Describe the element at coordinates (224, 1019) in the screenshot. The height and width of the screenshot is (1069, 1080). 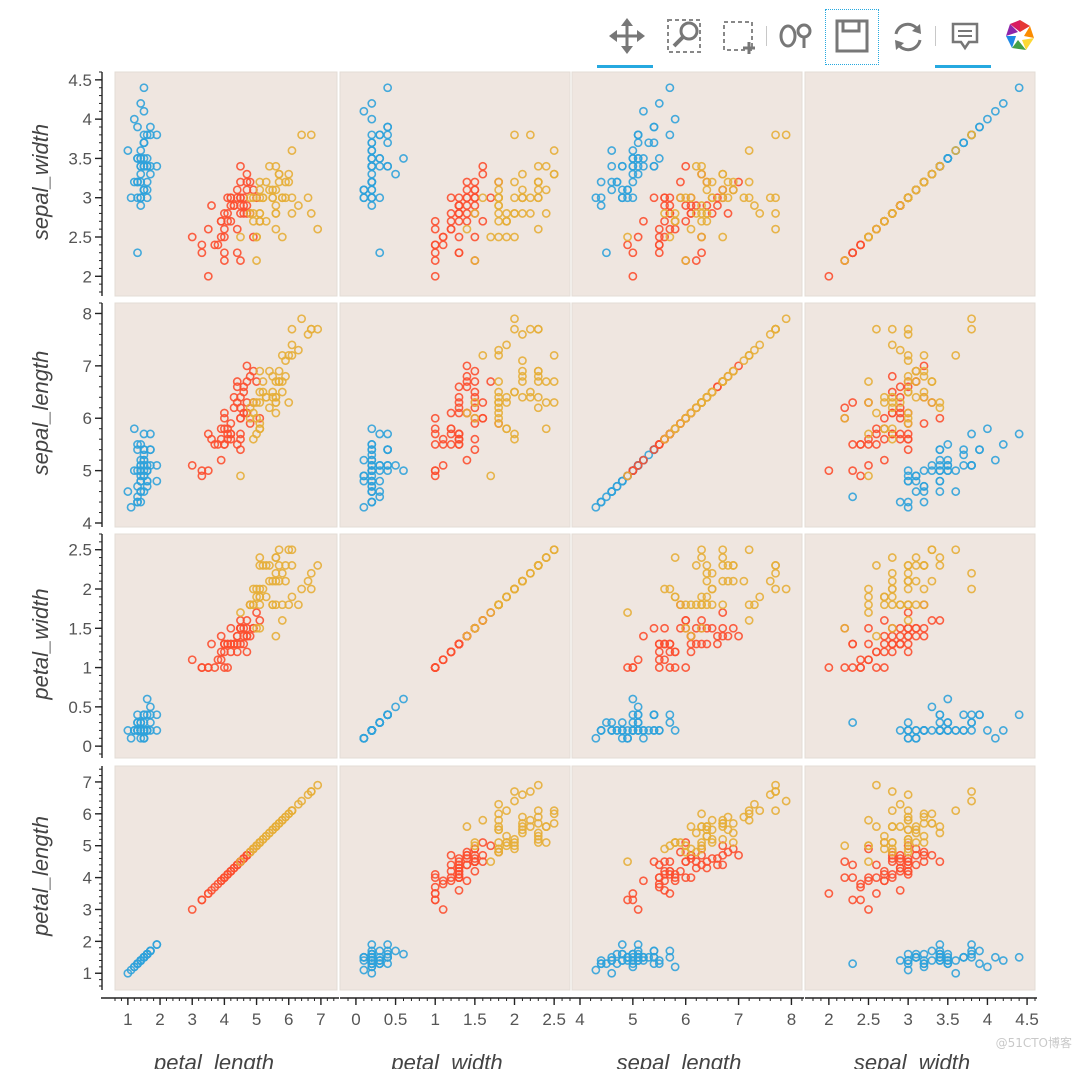
I see `x-tick-label: 4` at that location.